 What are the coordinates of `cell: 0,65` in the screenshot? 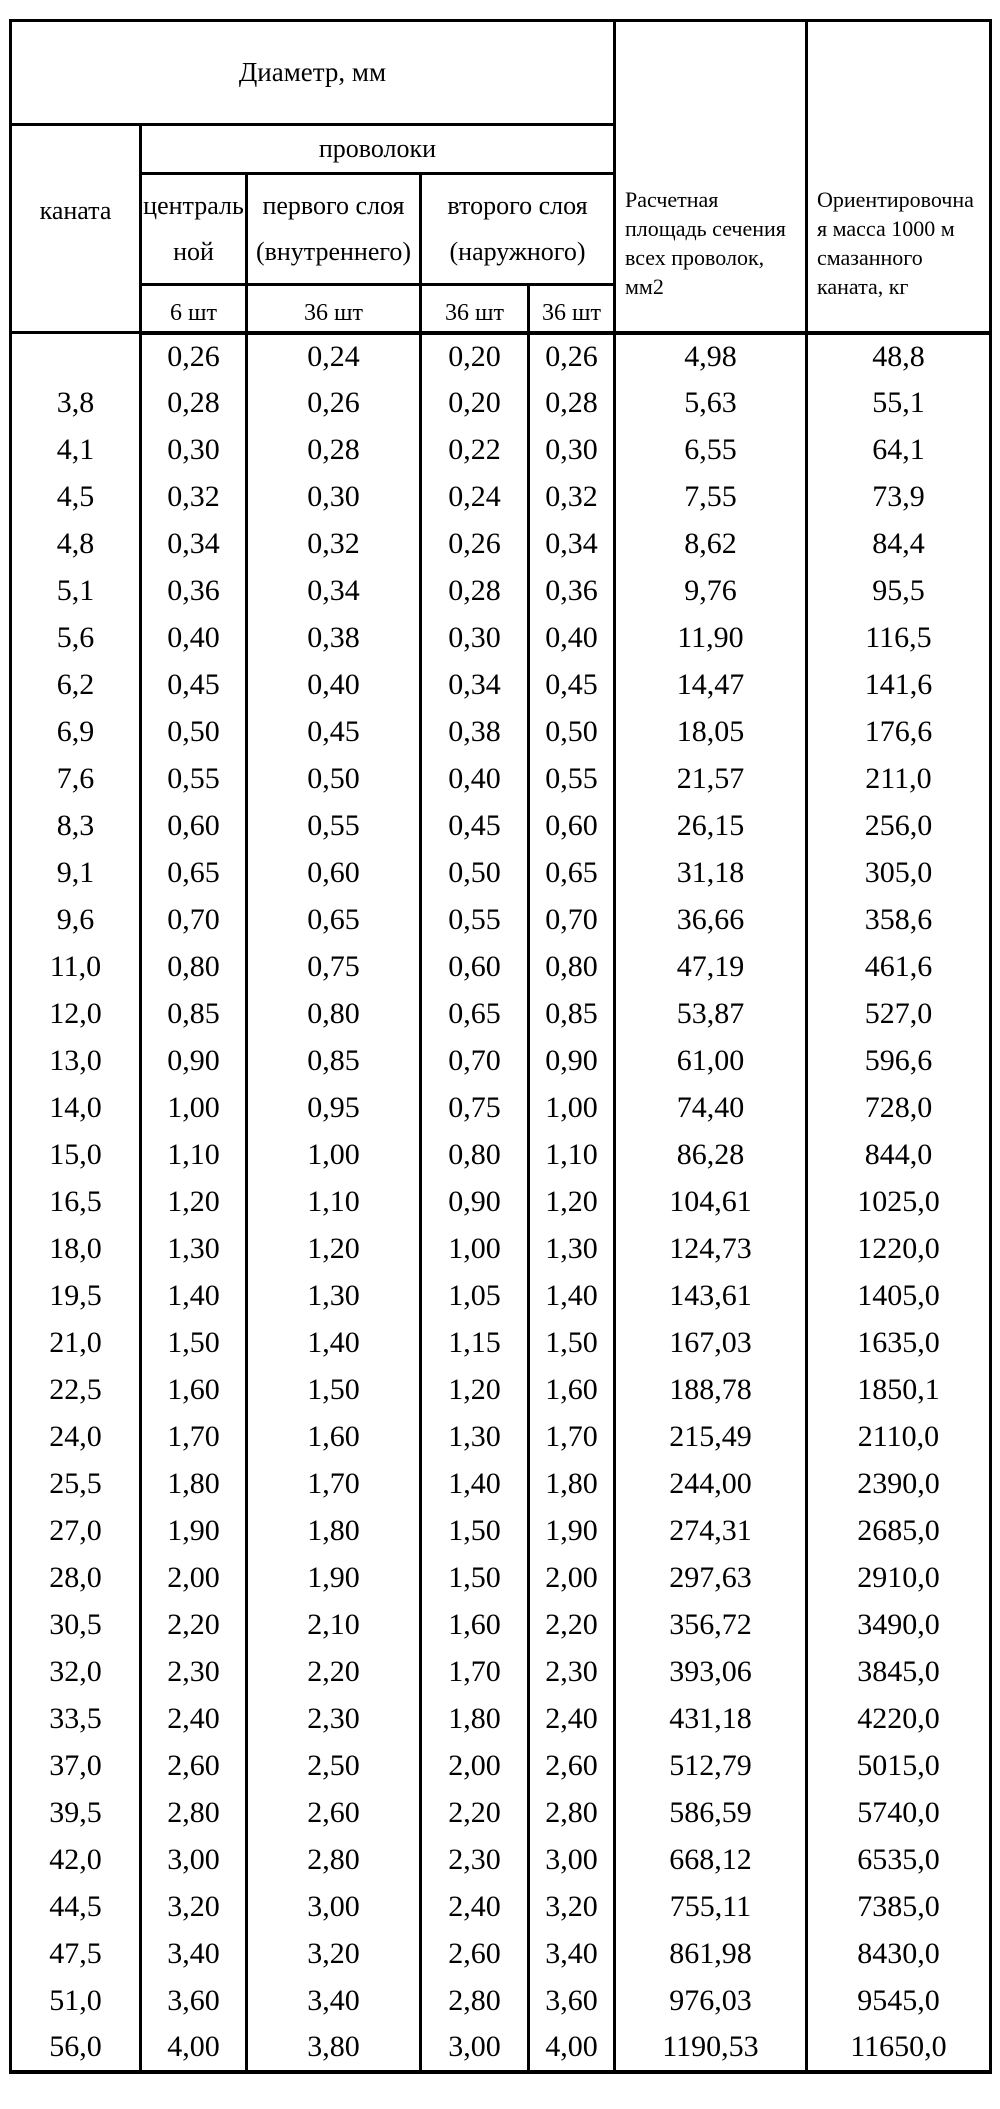 It's located at (193, 873).